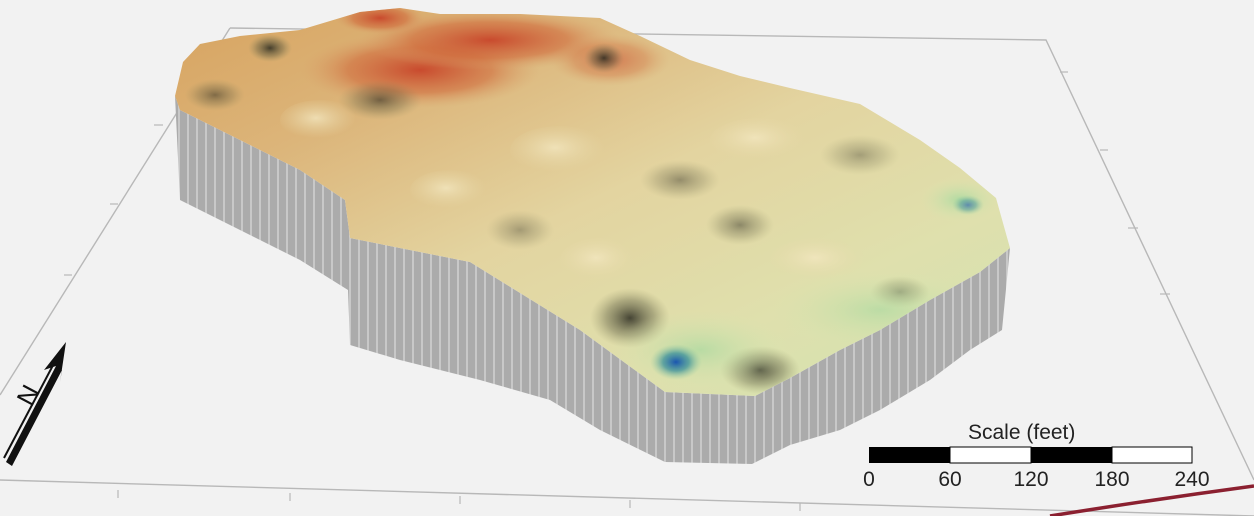 The image size is (1254, 516). Describe the element at coordinates (35, 404) in the screenshot. I see `north-arrow: N` at that location.